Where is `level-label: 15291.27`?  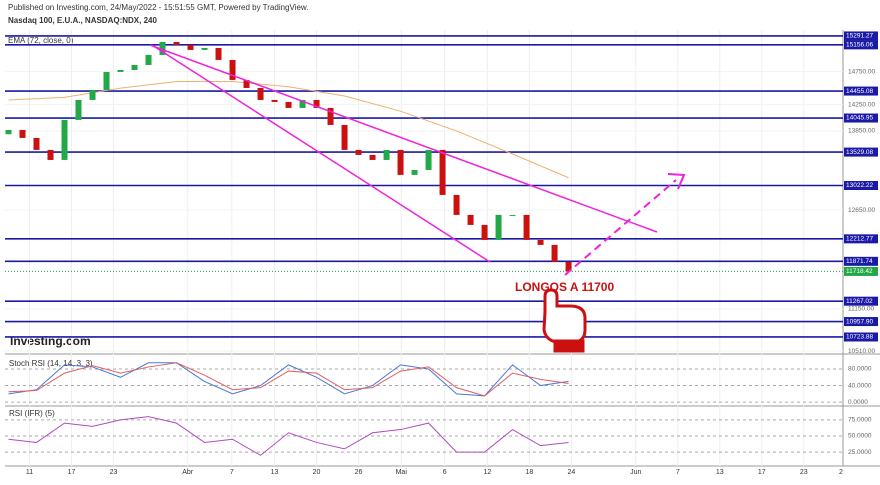 level-label: 15291.27 is located at coordinates (859, 36).